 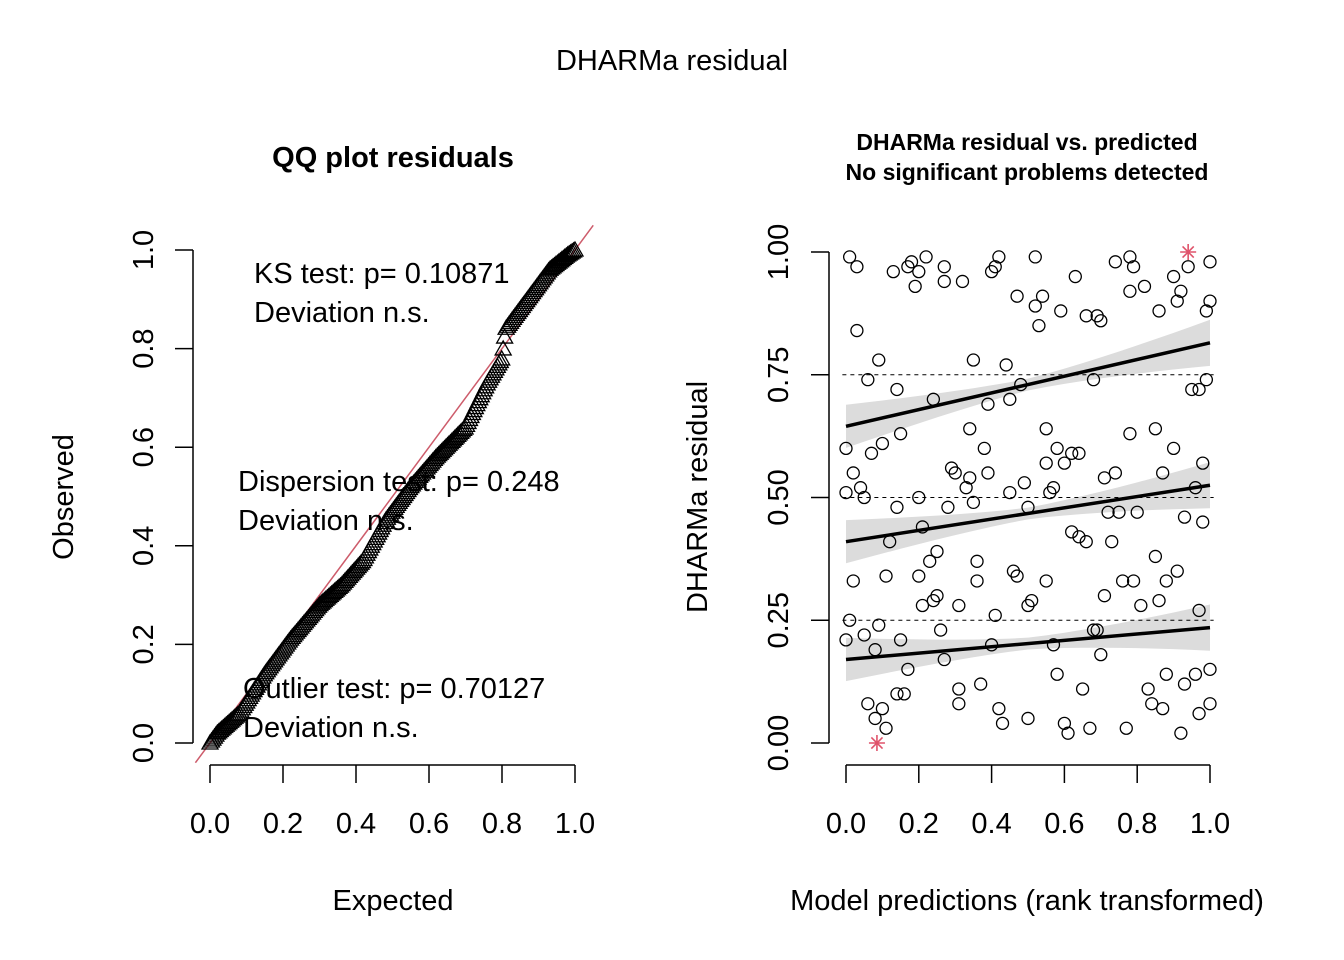 What do you see at coordinates (356, 824) in the screenshot?
I see `qq-x-tick-label: 0.4` at bounding box center [356, 824].